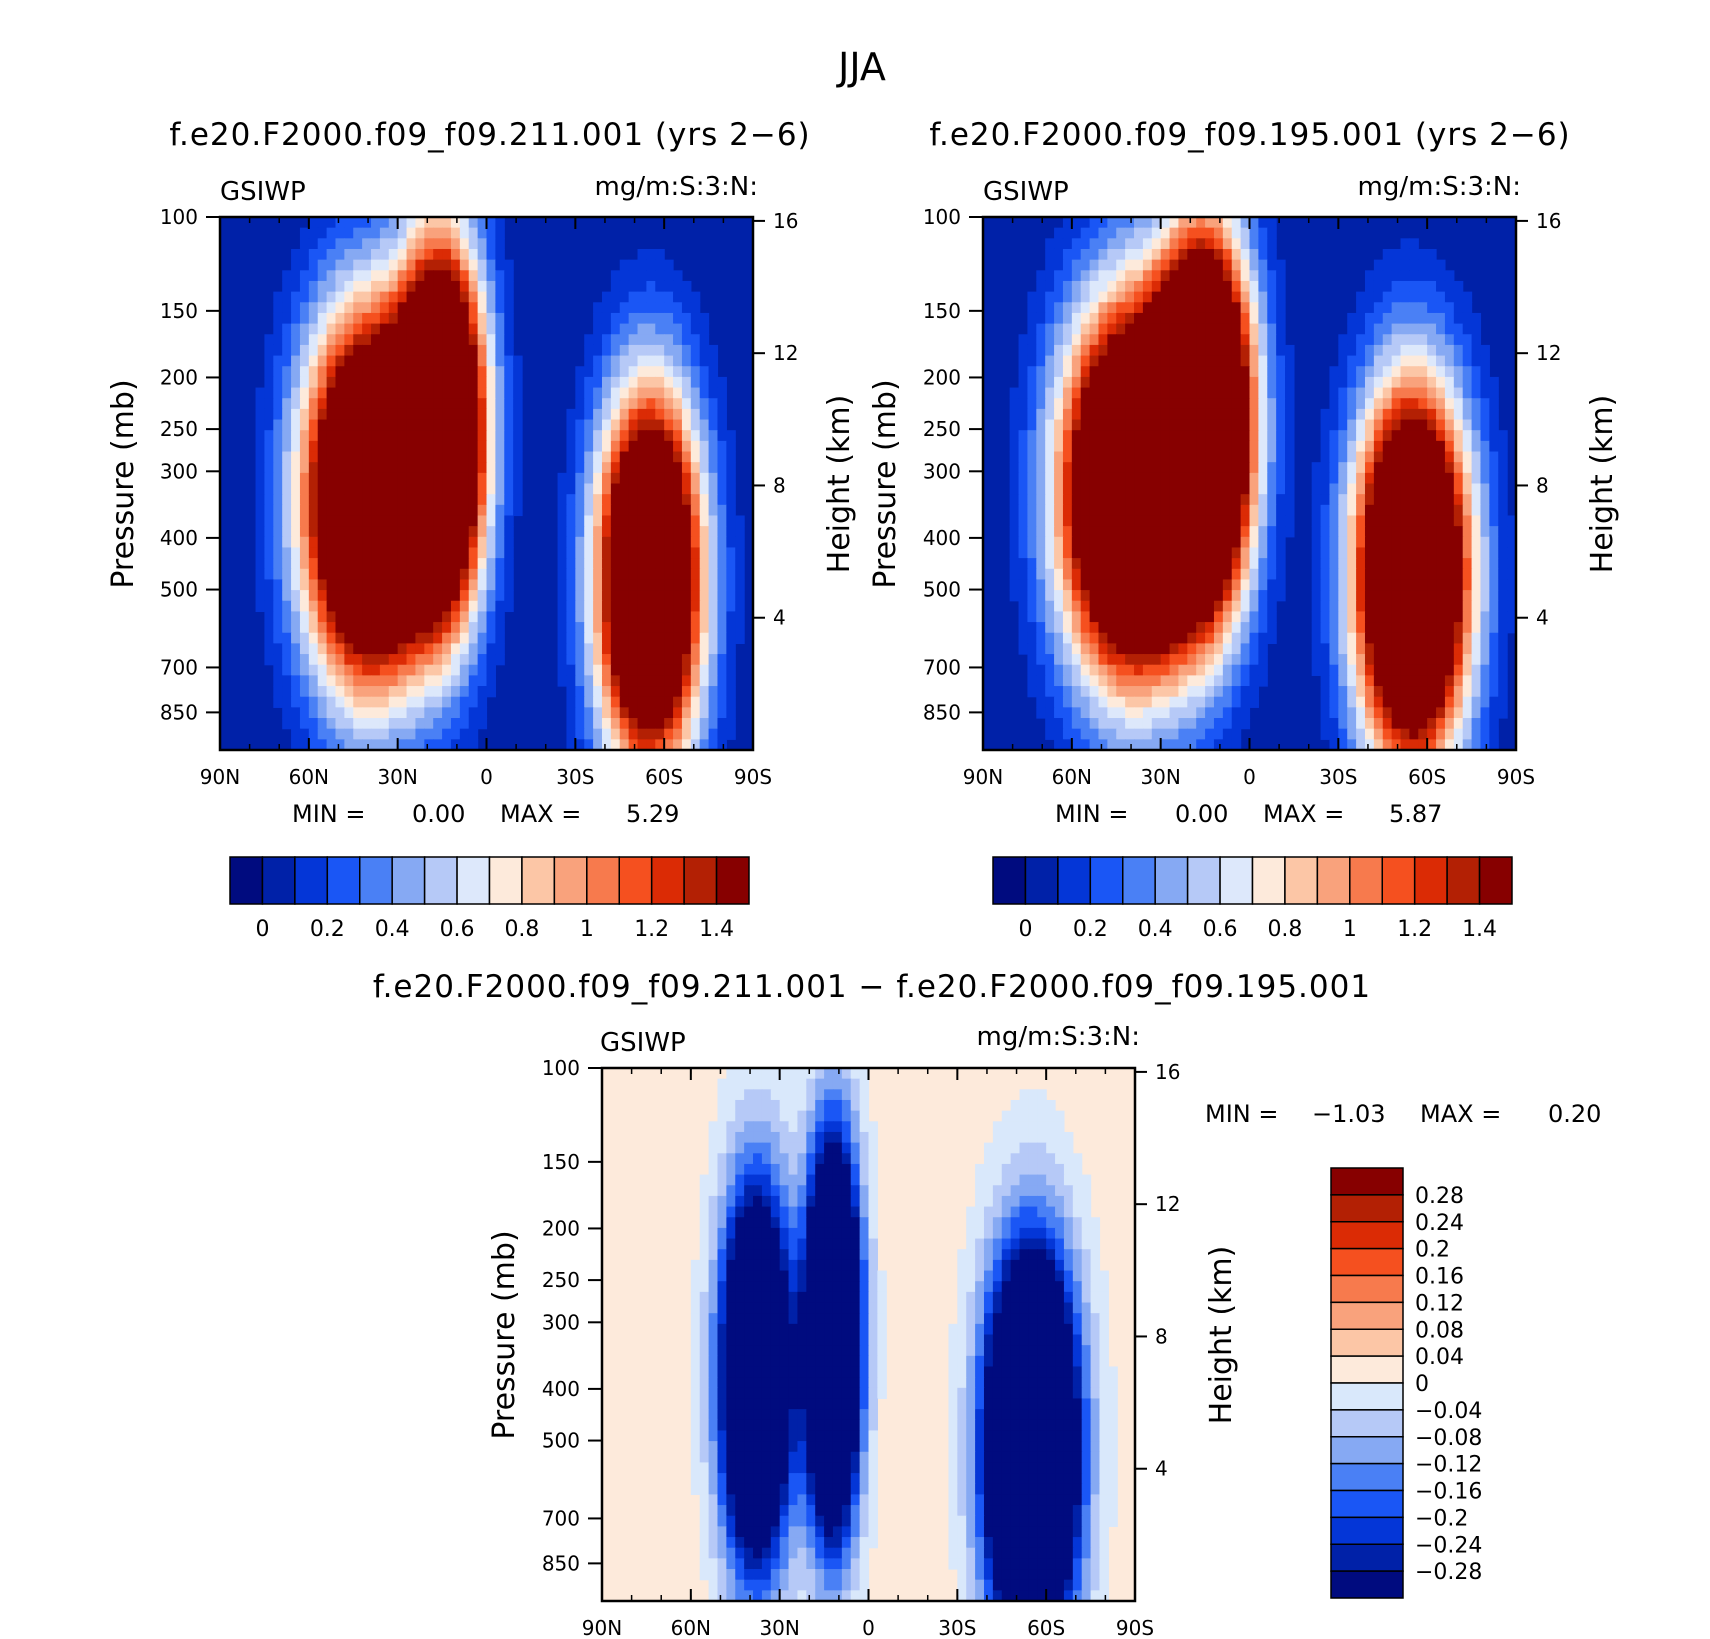 The image size is (1710, 1639). I want to click on panel-c-plot-area, so click(868, 1334).